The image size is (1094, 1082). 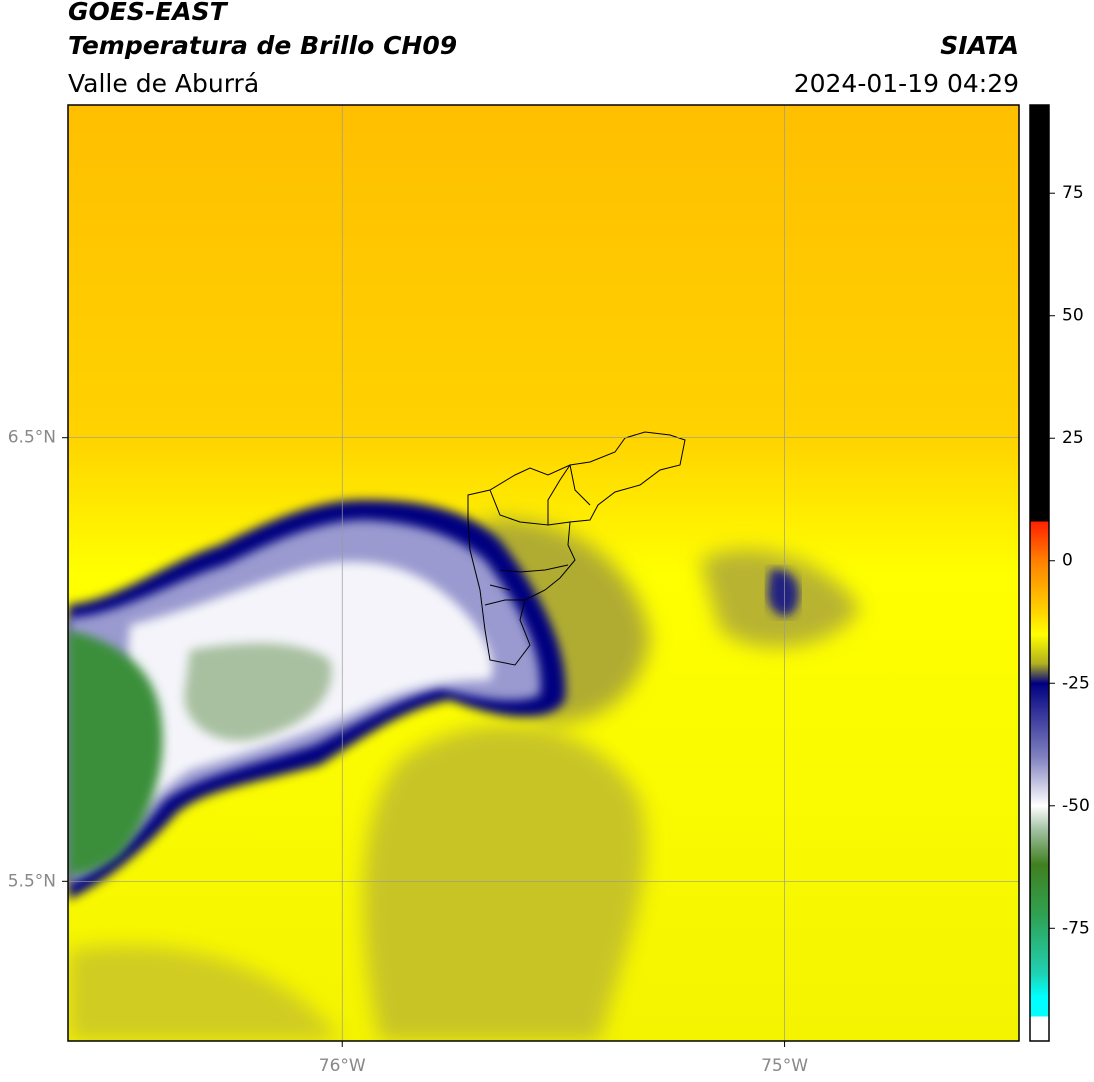 What do you see at coordinates (1067, 561) in the screenshot?
I see `colorbar-label: 0` at bounding box center [1067, 561].